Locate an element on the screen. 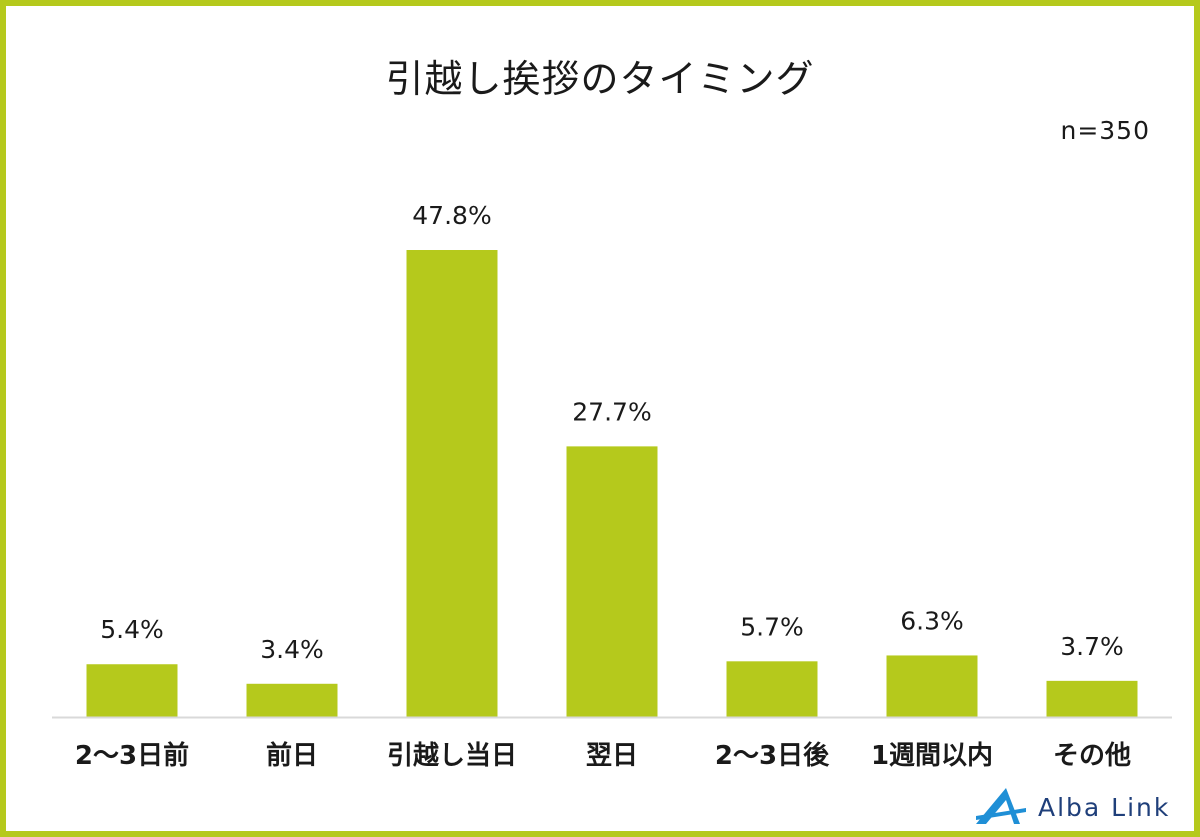 The image size is (1200, 837). chart-title: 引越し挨拶のタイミング is located at coordinates (600, 79).